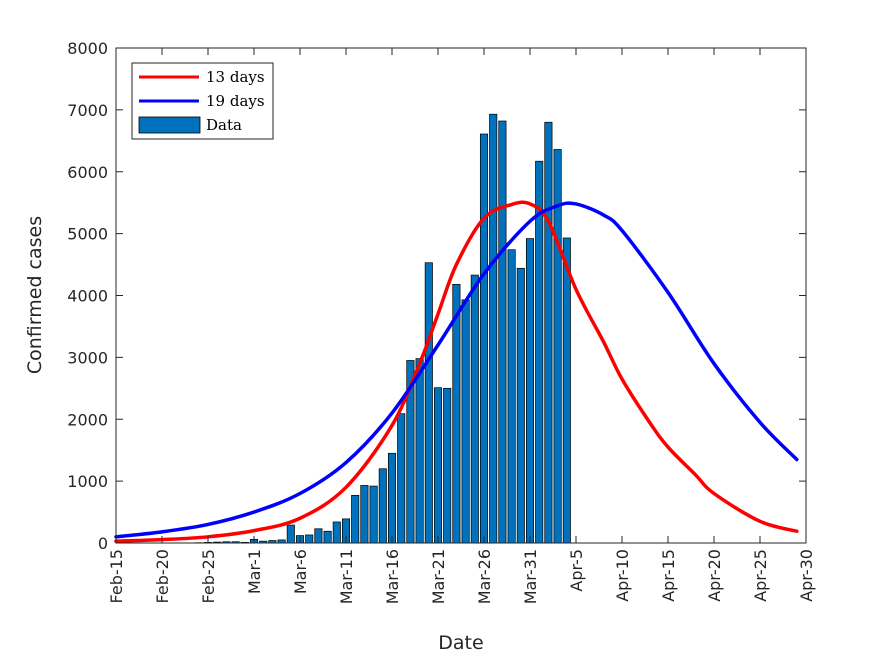 The height and width of the screenshot is (656, 891). What do you see at coordinates (87, 234) in the screenshot?
I see `y-tick-label-5000: 5000` at bounding box center [87, 234].